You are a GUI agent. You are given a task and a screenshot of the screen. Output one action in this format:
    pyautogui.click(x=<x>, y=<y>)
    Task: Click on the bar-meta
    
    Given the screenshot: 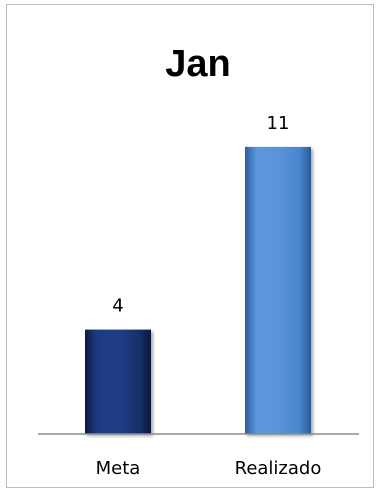 What is the action you would take?
    pyautogui.click(x=118, y=381)
    